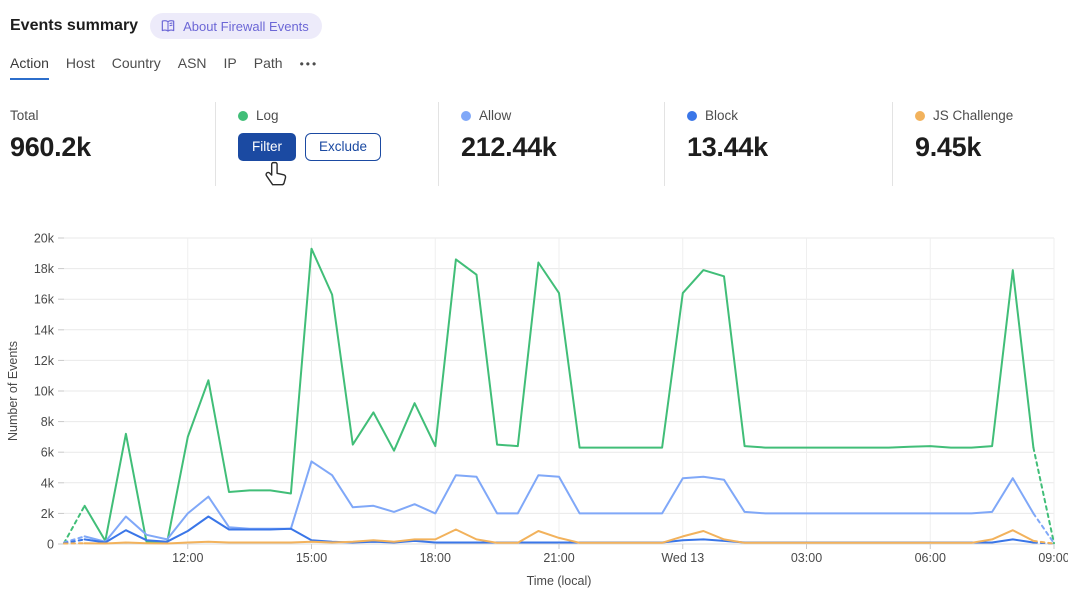  I want to click on y-tick-label: 18k, so click(44, 269).